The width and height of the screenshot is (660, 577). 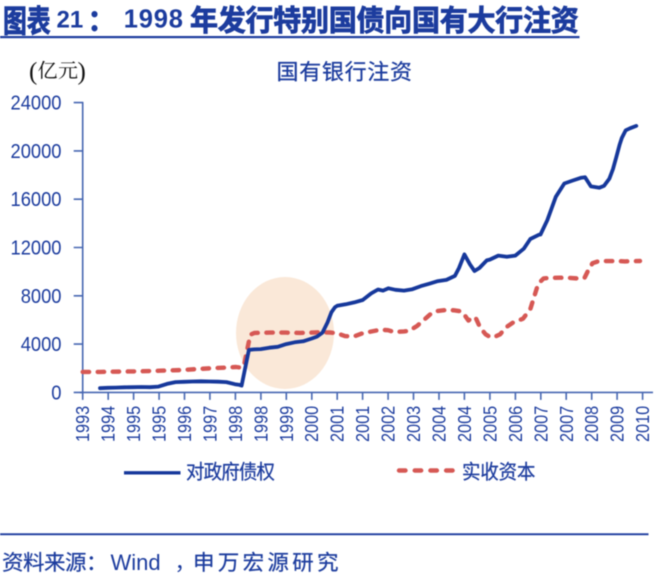 I want to click on svg-text: 2009, so click(x=617, y=424).